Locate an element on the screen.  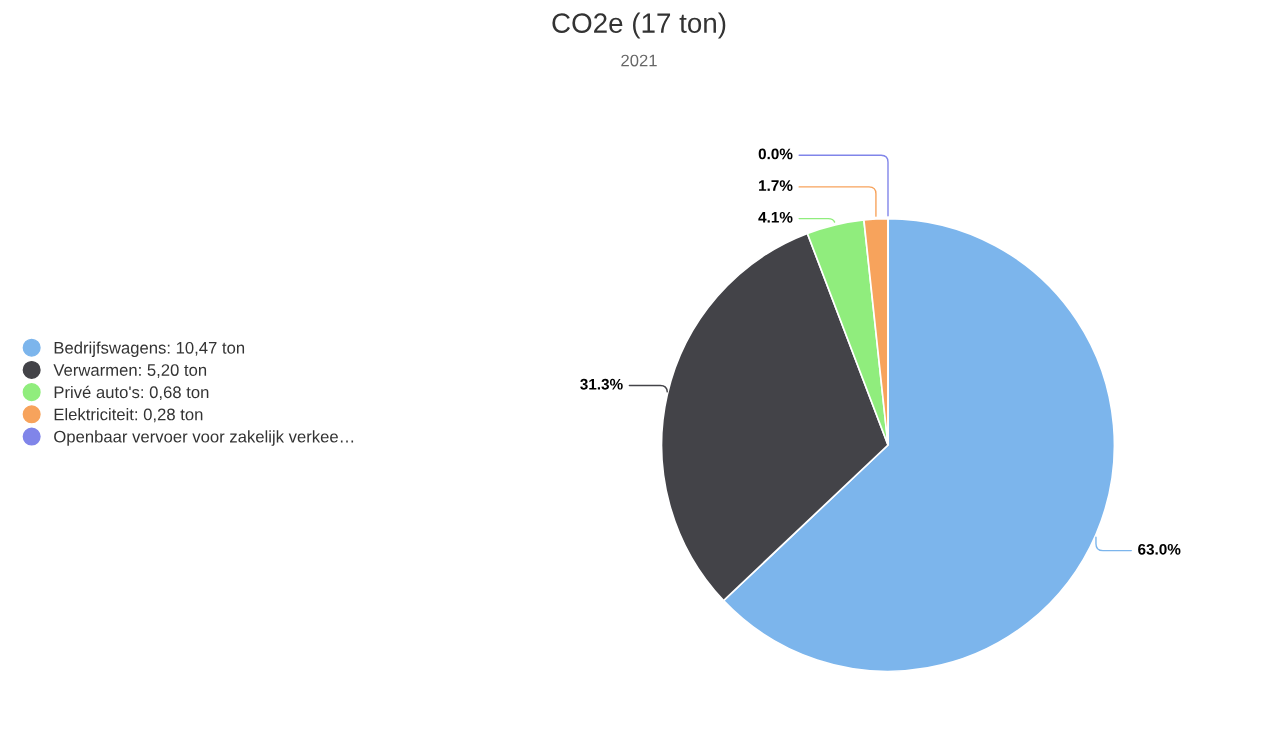
chart-subtitle: 2021 is located at coordinates (639, 60).